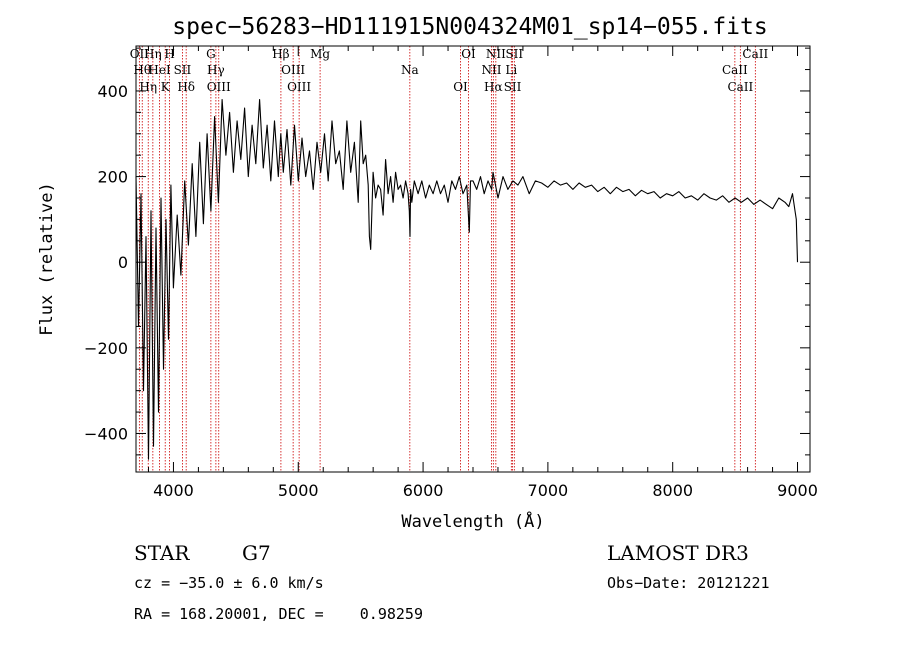 This screenshot has width=900, height=654. What do you see at coordinates (106, 433) in the screenshot?
I see `y-tick-label: −400` at bounding box center [106, 433].